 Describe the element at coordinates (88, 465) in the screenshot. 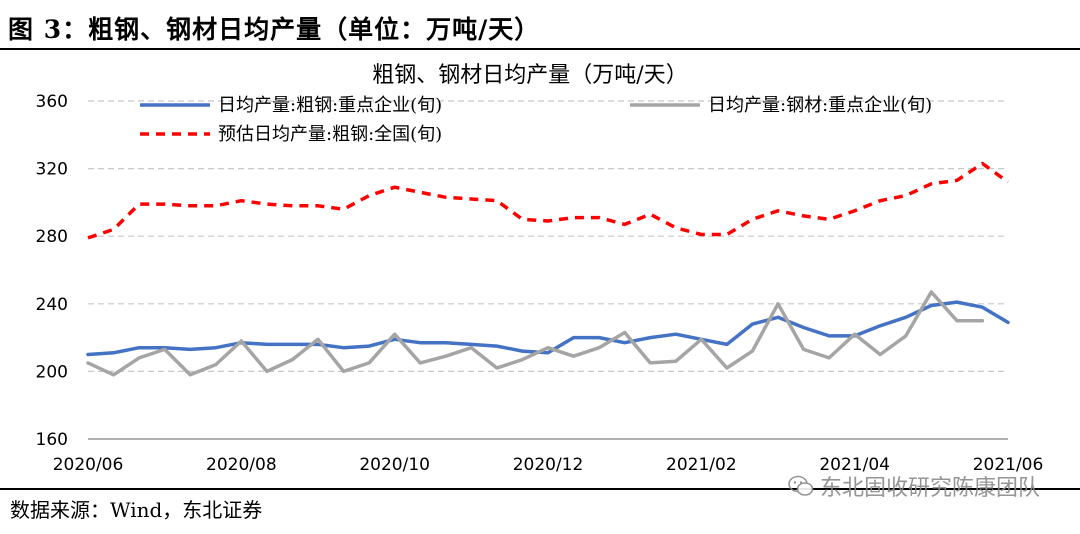

I see `x-tick-label: 2020/06` at that location.